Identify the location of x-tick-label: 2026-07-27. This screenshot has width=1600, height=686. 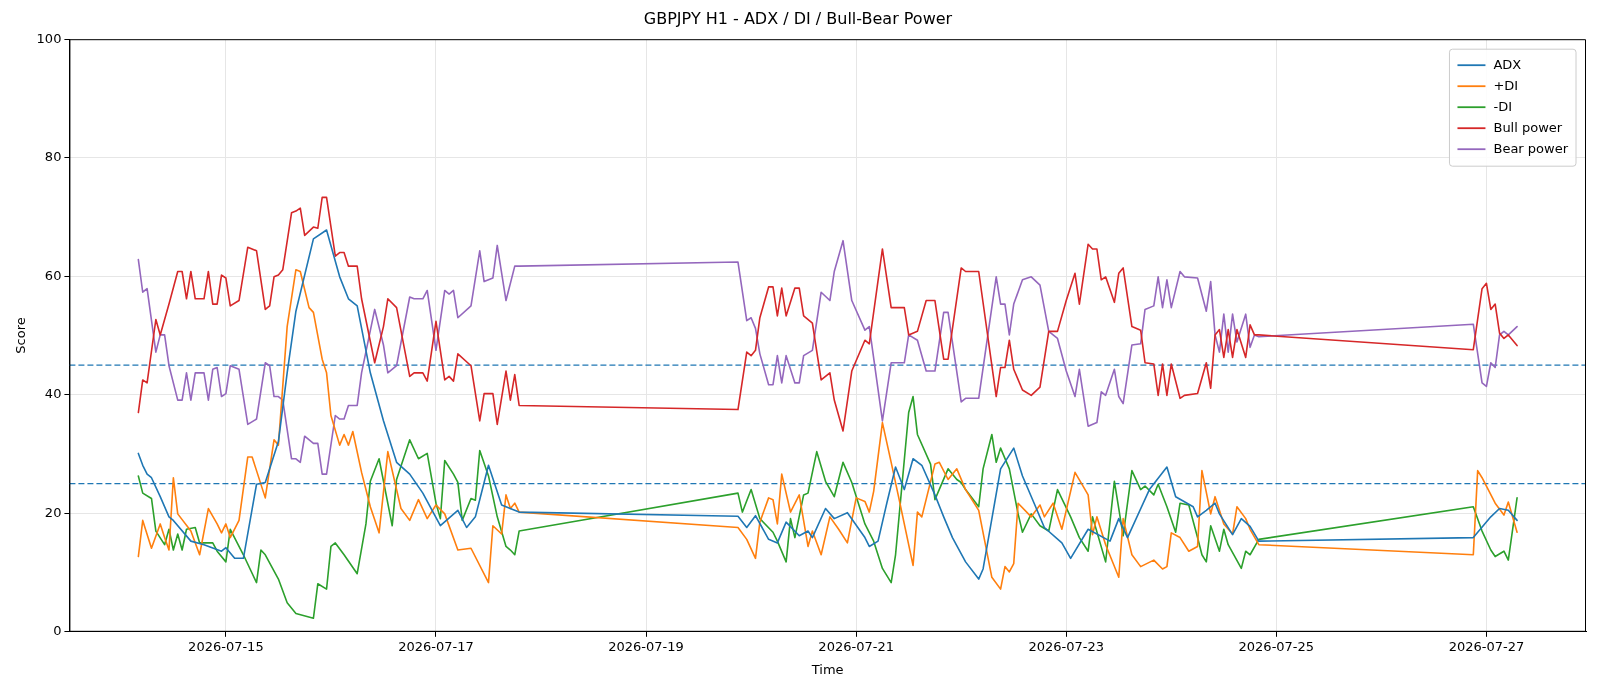
(1486, 646).